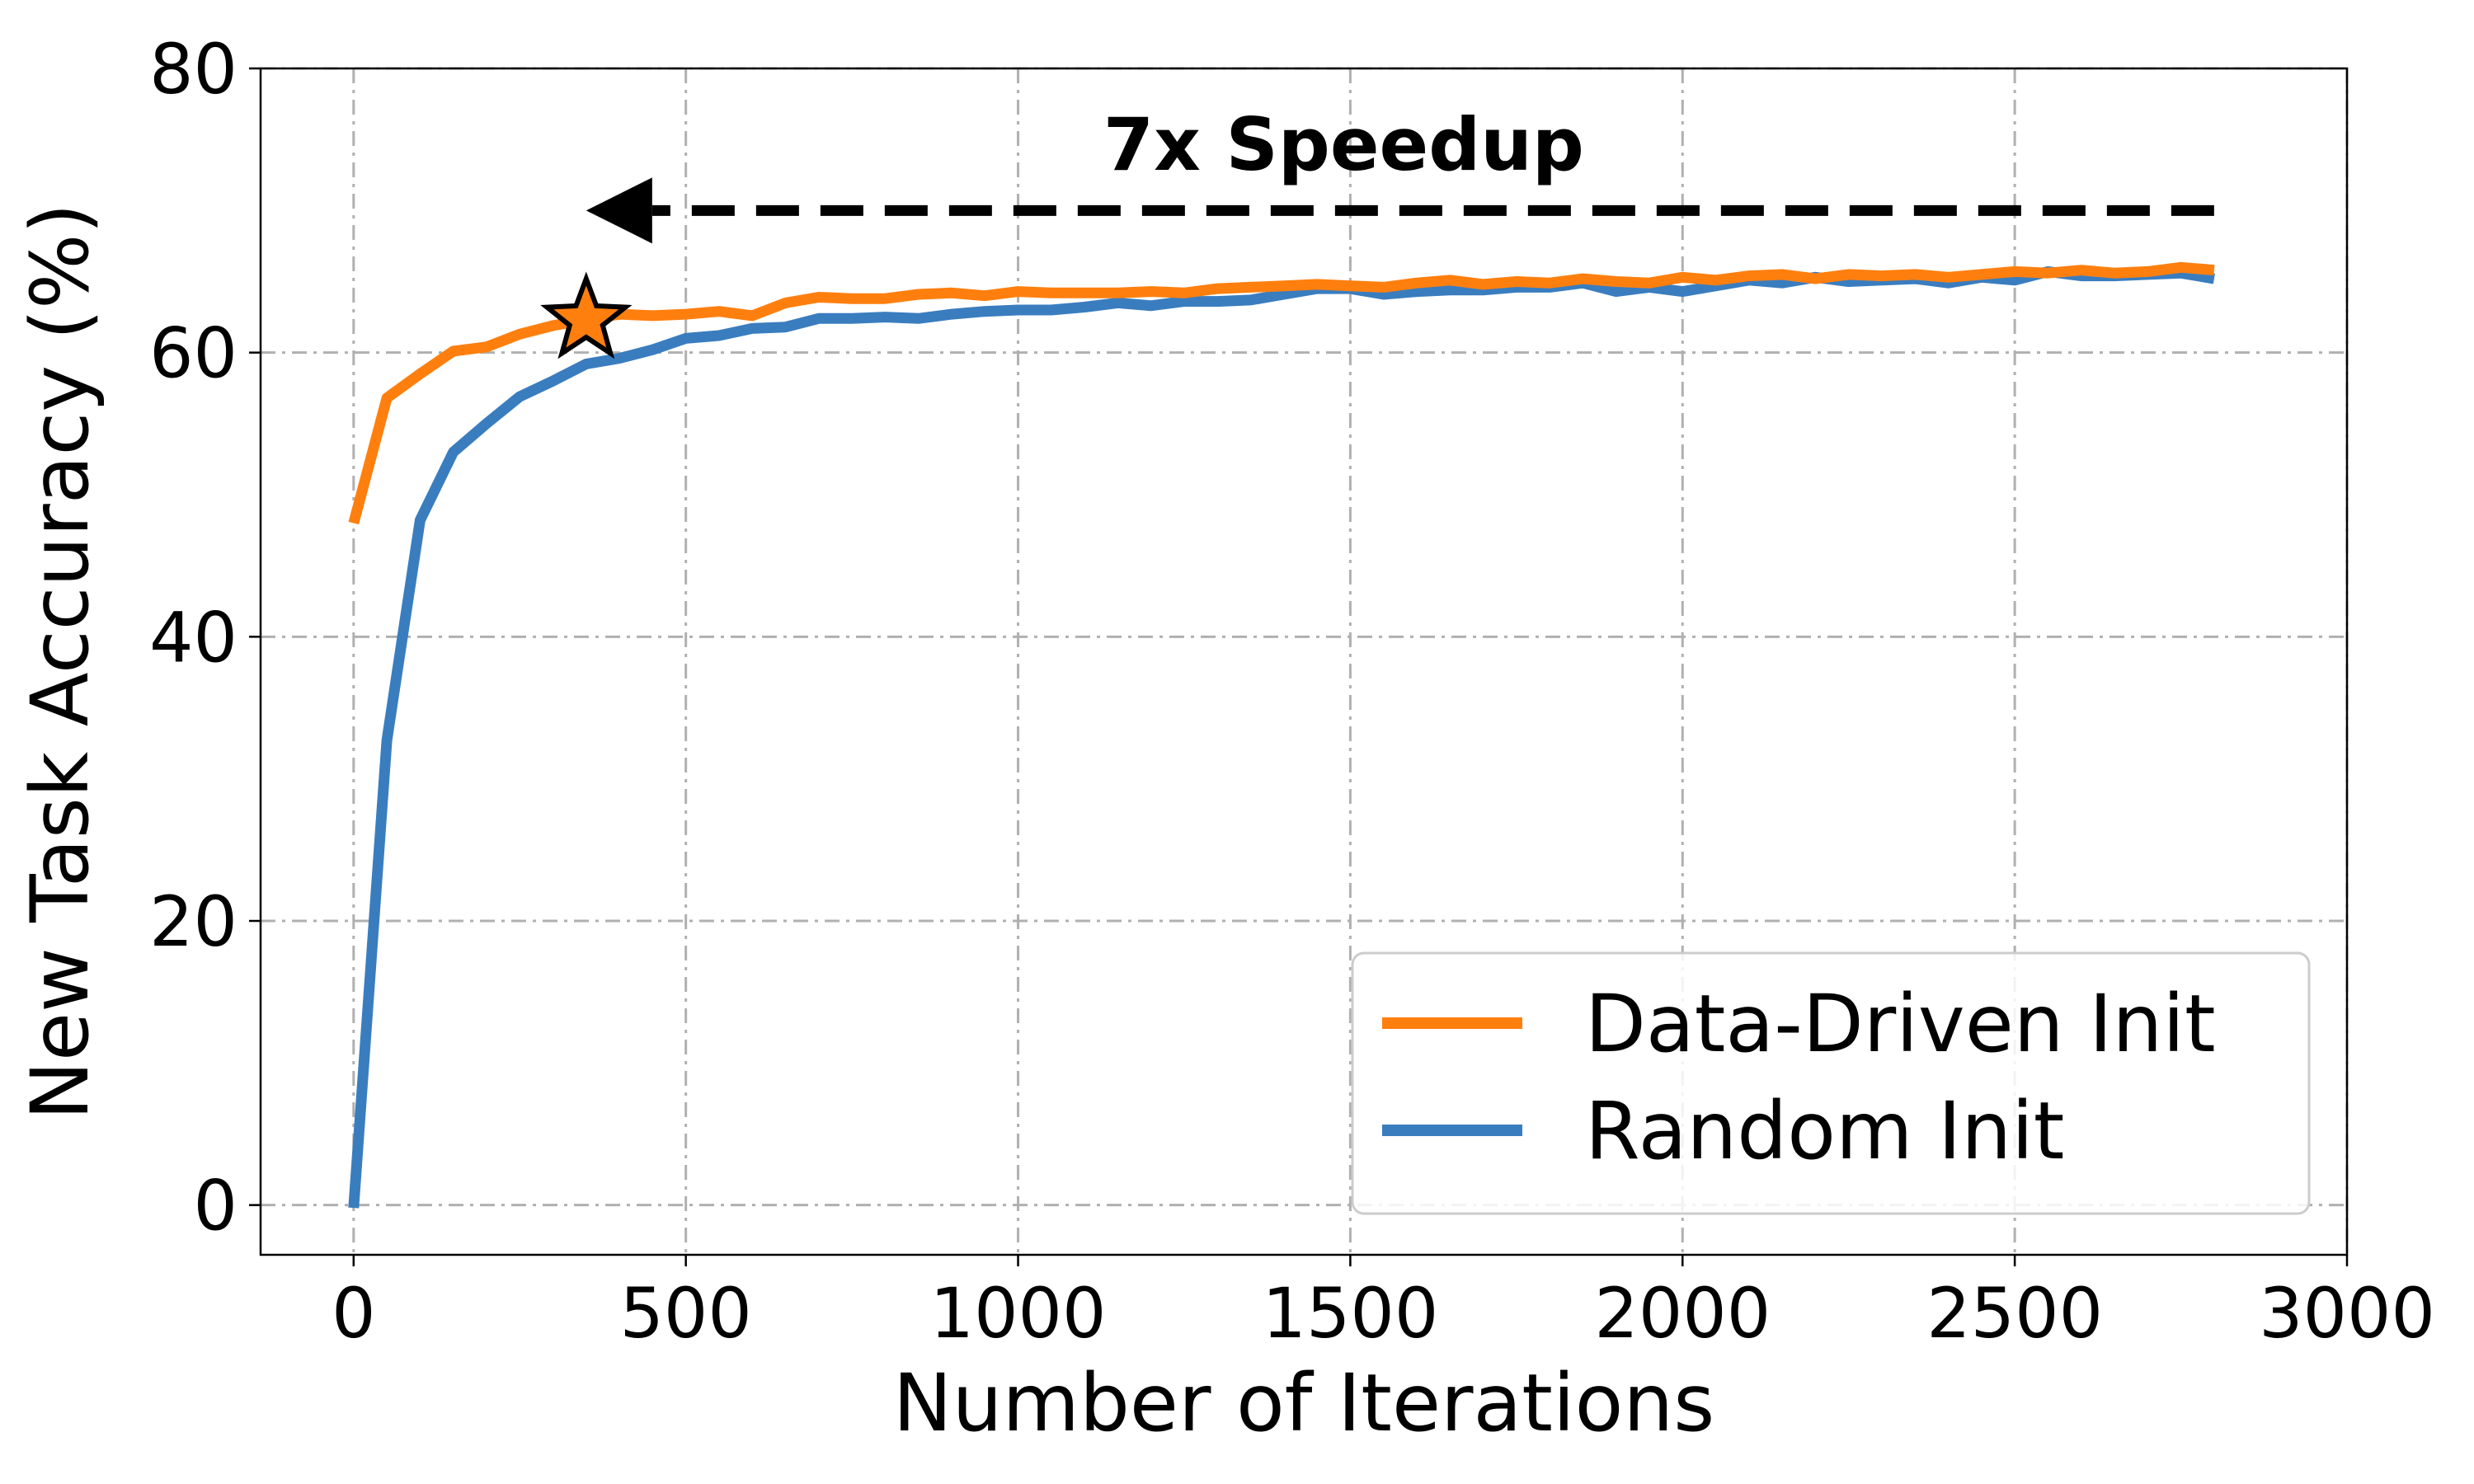  What do you see at coordinates (193, 637) in the screenshot?
I see `y-tick-label: 40` at bounding box center [193, 637].